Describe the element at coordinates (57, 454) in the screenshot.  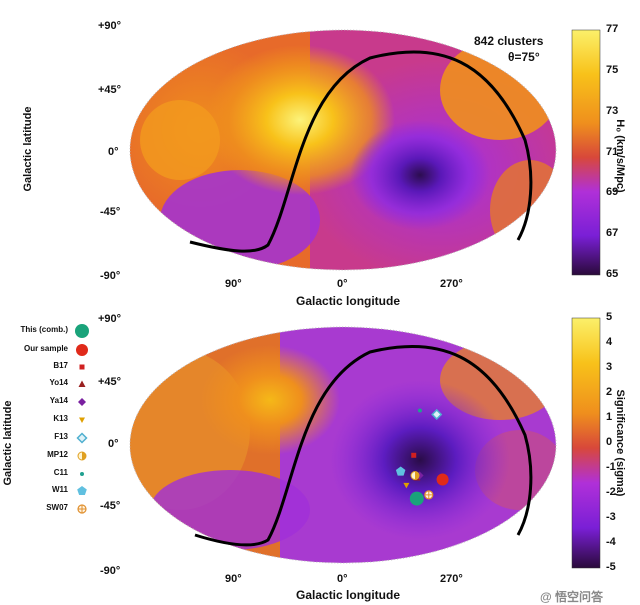
I see `legend-label-7: MP12` at that location.